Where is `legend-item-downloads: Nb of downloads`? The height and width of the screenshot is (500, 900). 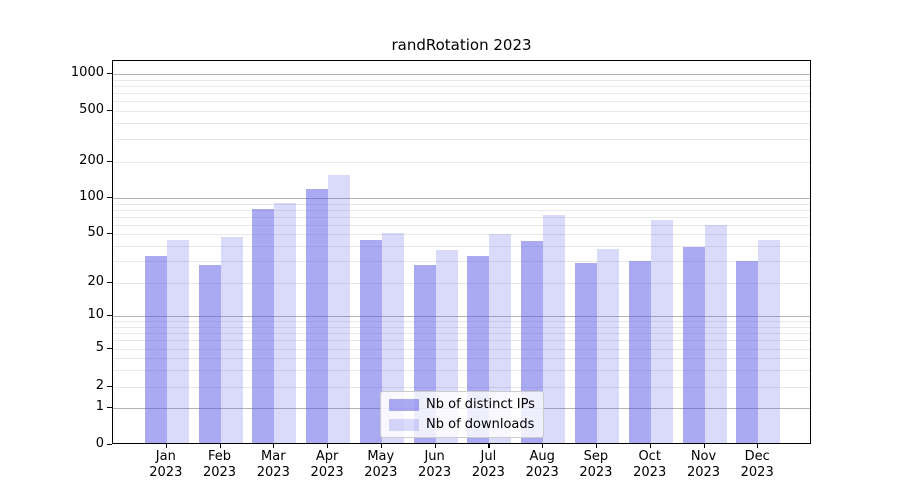
legend-item-downloads: Nb of downloads is located at coordinates (462, 424).